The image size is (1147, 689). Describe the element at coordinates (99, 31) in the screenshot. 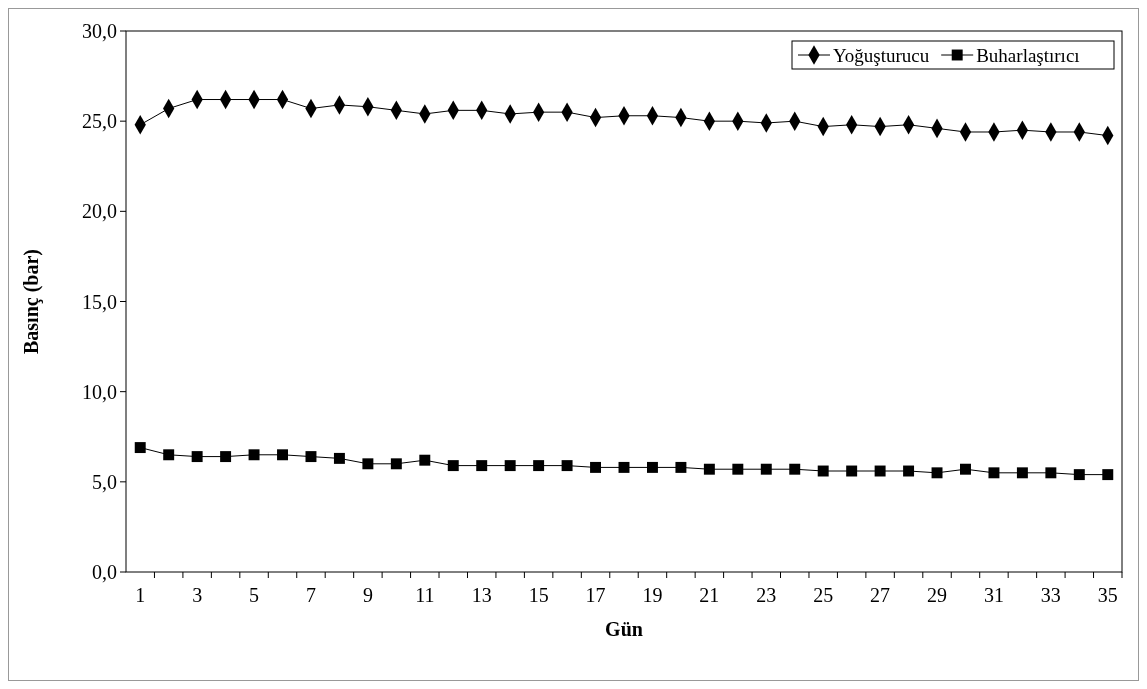

I see `y-tick-label: 30,0` at that location.